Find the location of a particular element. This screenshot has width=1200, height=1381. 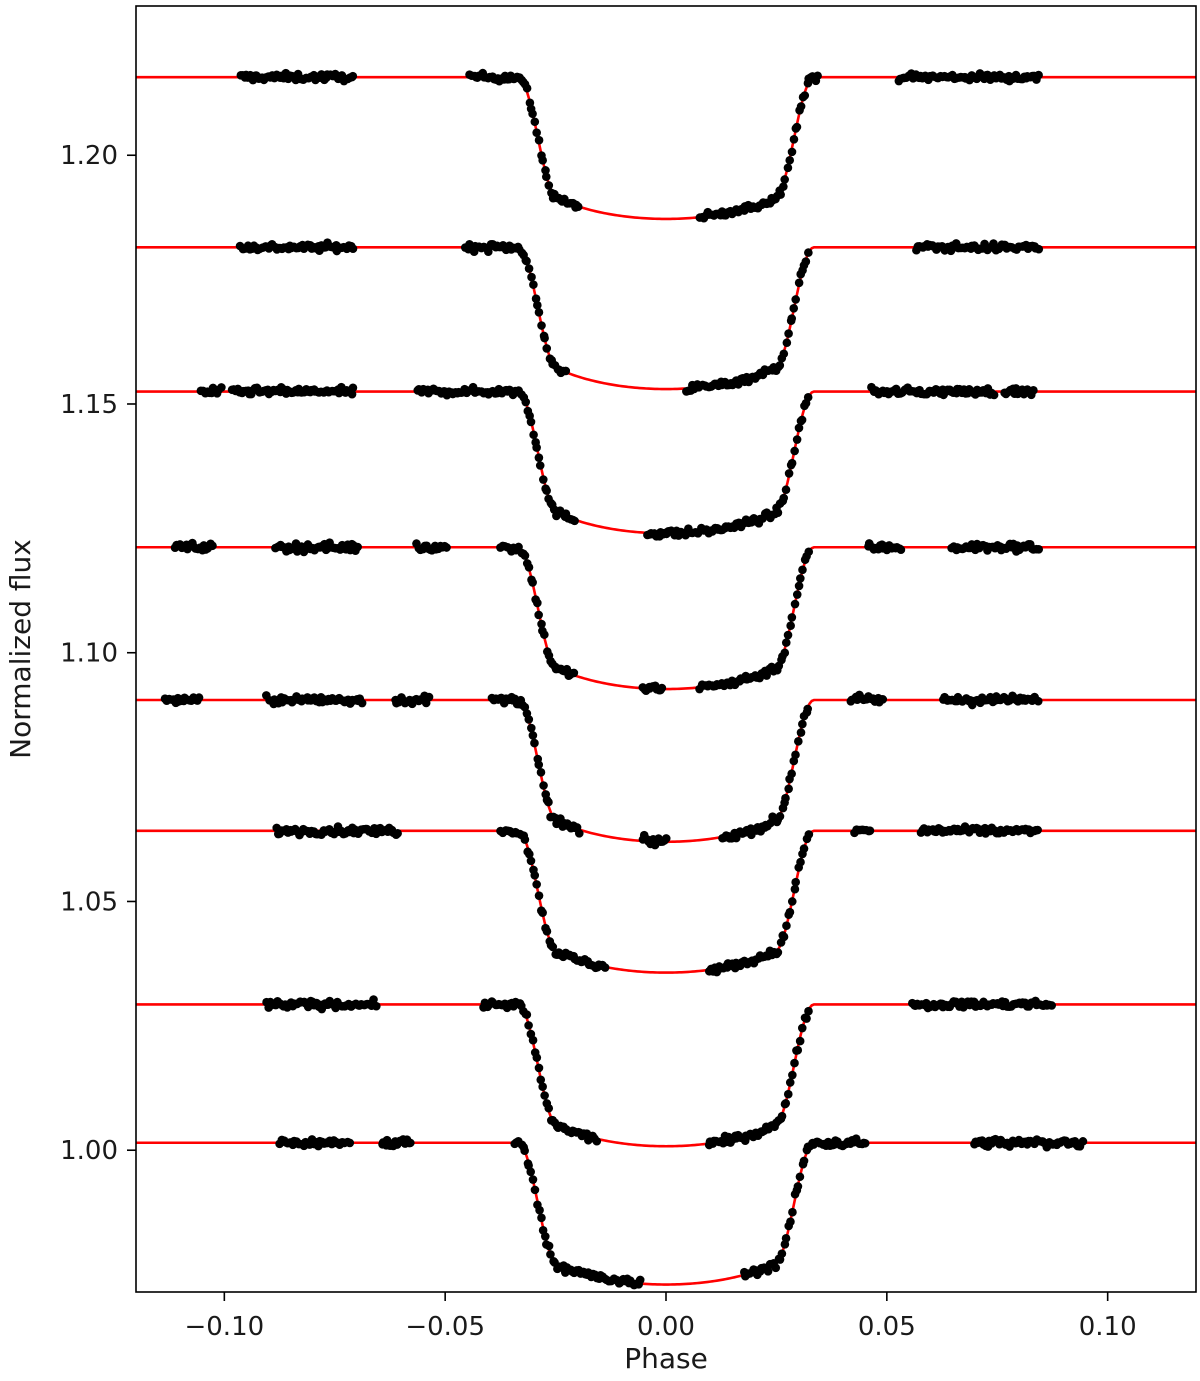

y-tick-label: 1.15 is located at coordinates (89, 405).